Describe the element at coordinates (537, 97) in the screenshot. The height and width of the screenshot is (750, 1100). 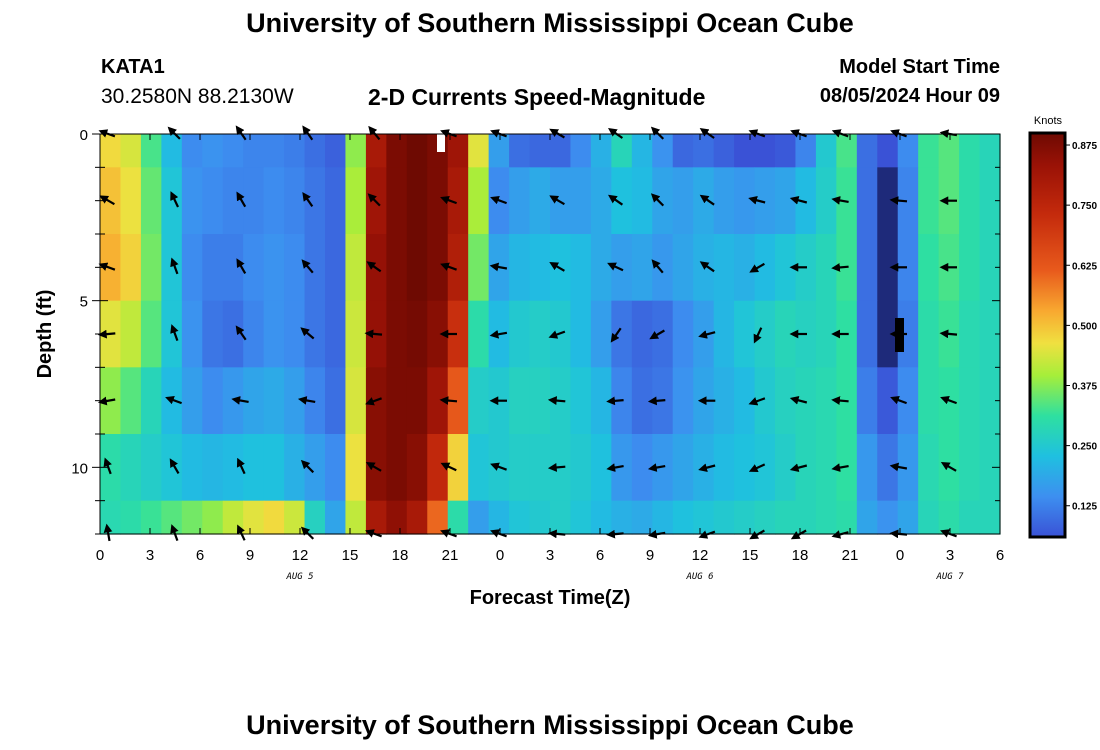
I see `chart-subtitle: 2-D Currents Speed-Magnitude` at that location.